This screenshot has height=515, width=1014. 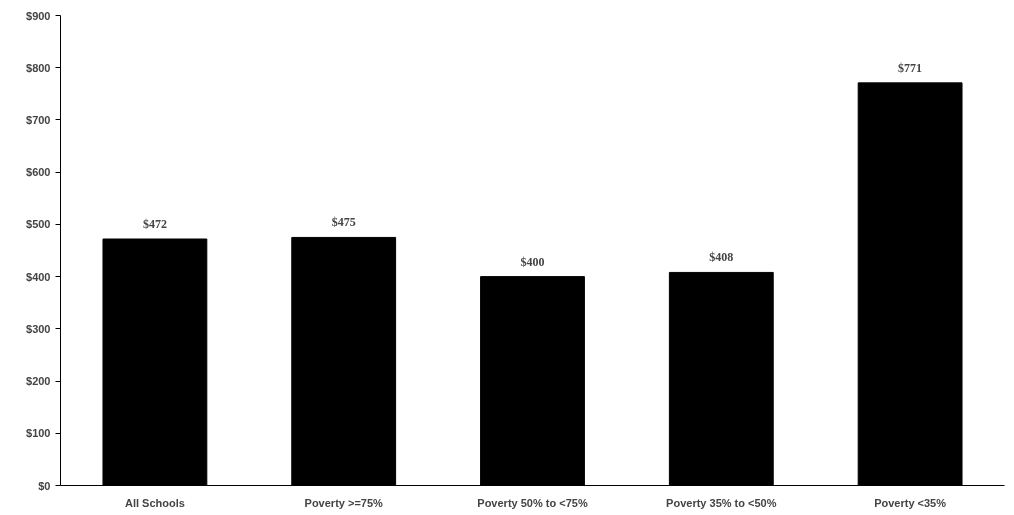 What do you see at coordinates (38, 276) in the screenshot?
I see `y-tick-label: $400` at bounding box center [38, 276].